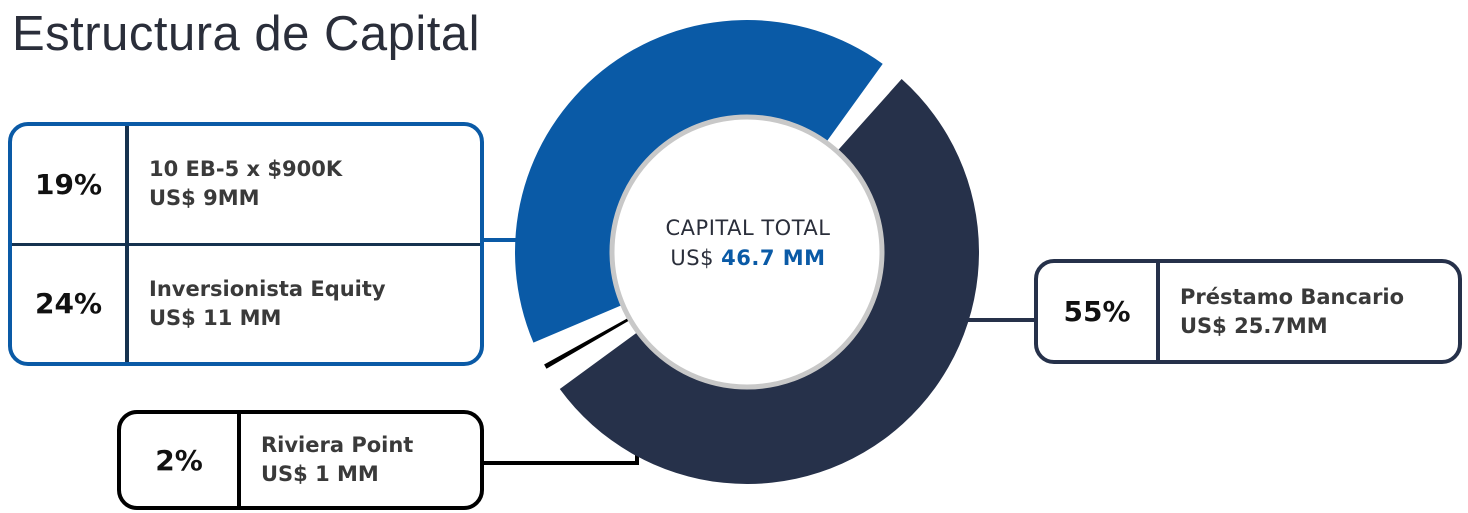  What do you see at coordinates (320, 474) in the screenshot?
I see `amount-riviera: US$ 1 MM` at bounding box center [320, 474].